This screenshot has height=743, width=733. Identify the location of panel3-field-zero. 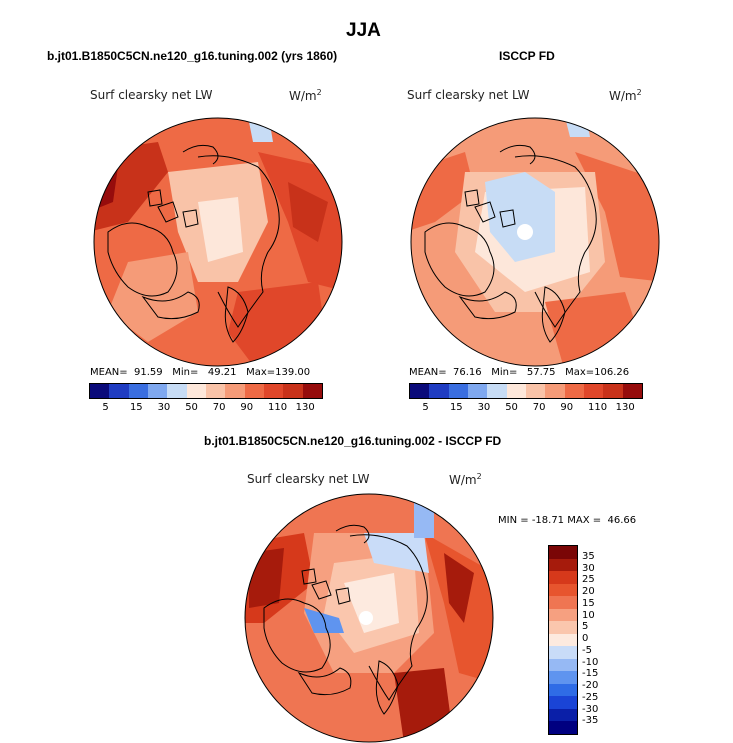
(371, 603).